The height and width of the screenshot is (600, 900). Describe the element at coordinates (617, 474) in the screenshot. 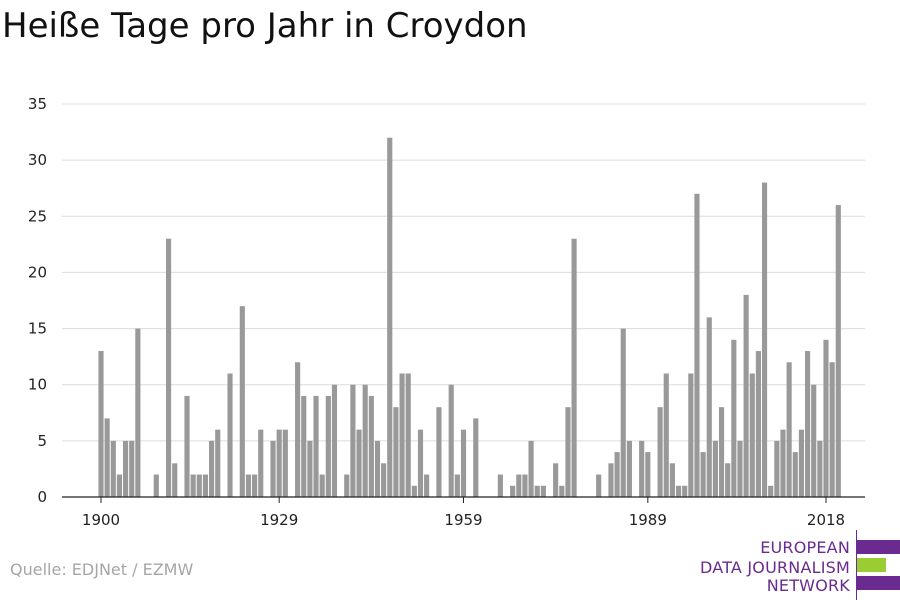

I see `bar-1984` at that location.